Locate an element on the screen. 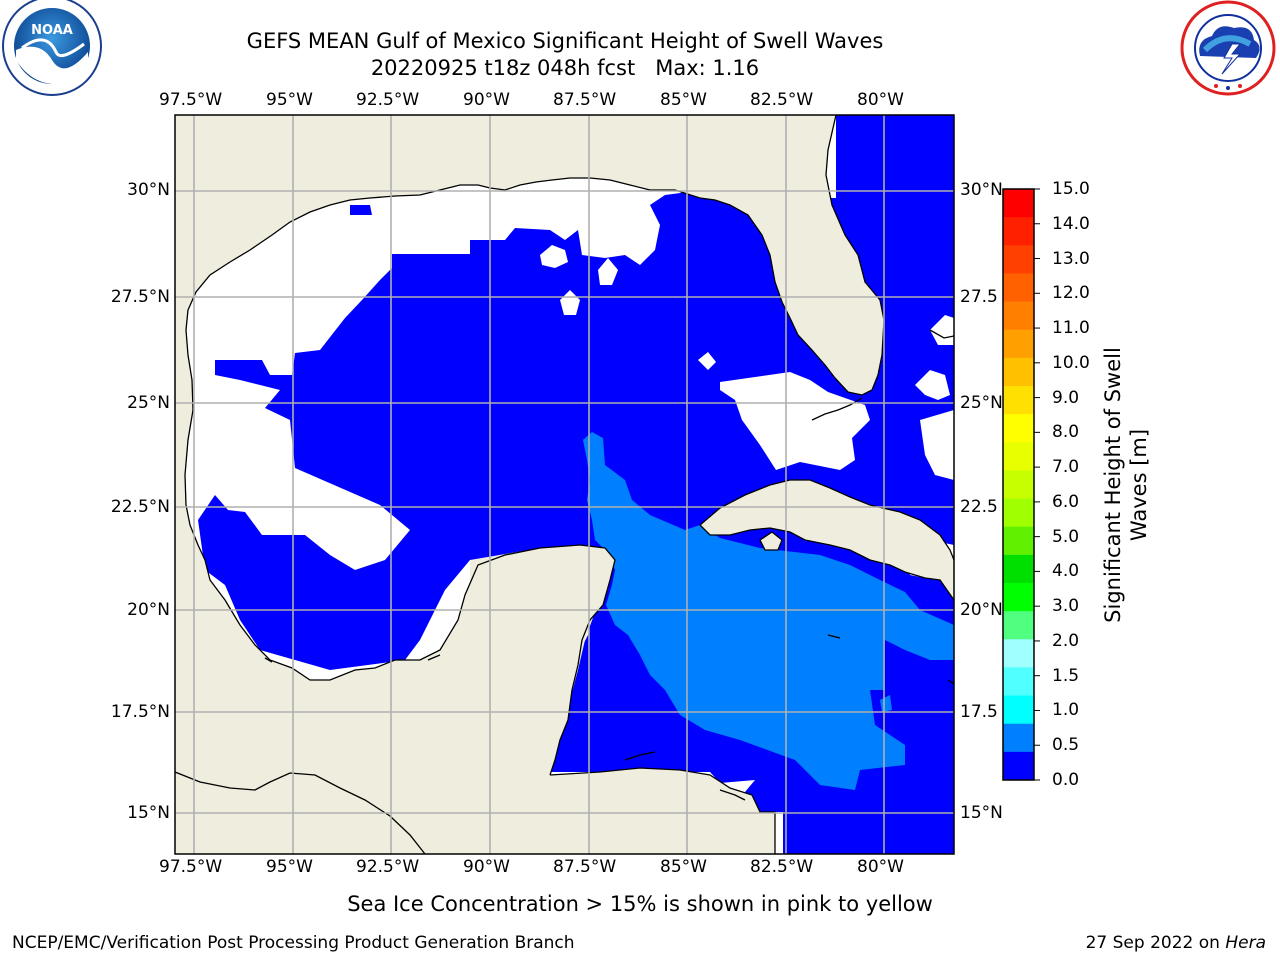 The image size is (1280, 960). colorbar is located at coordinates (1021, 484).